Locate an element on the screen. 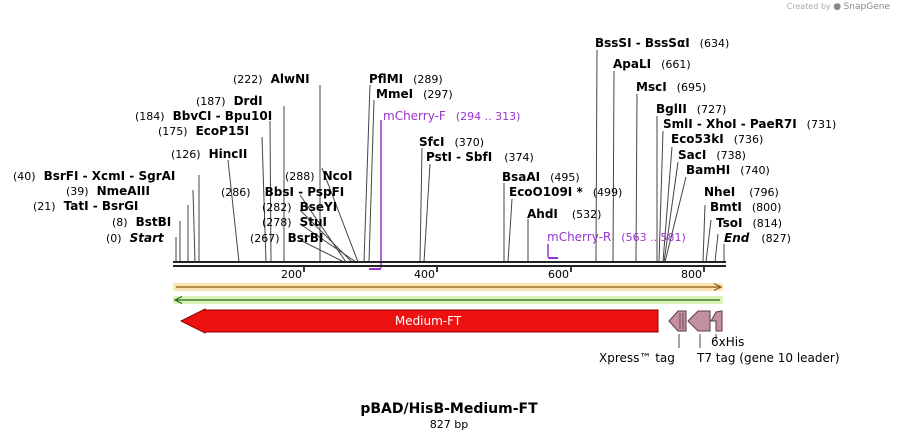 The image size is (898, 440). feature-xpress-tag-arrow is located at coordinates (677, 321).